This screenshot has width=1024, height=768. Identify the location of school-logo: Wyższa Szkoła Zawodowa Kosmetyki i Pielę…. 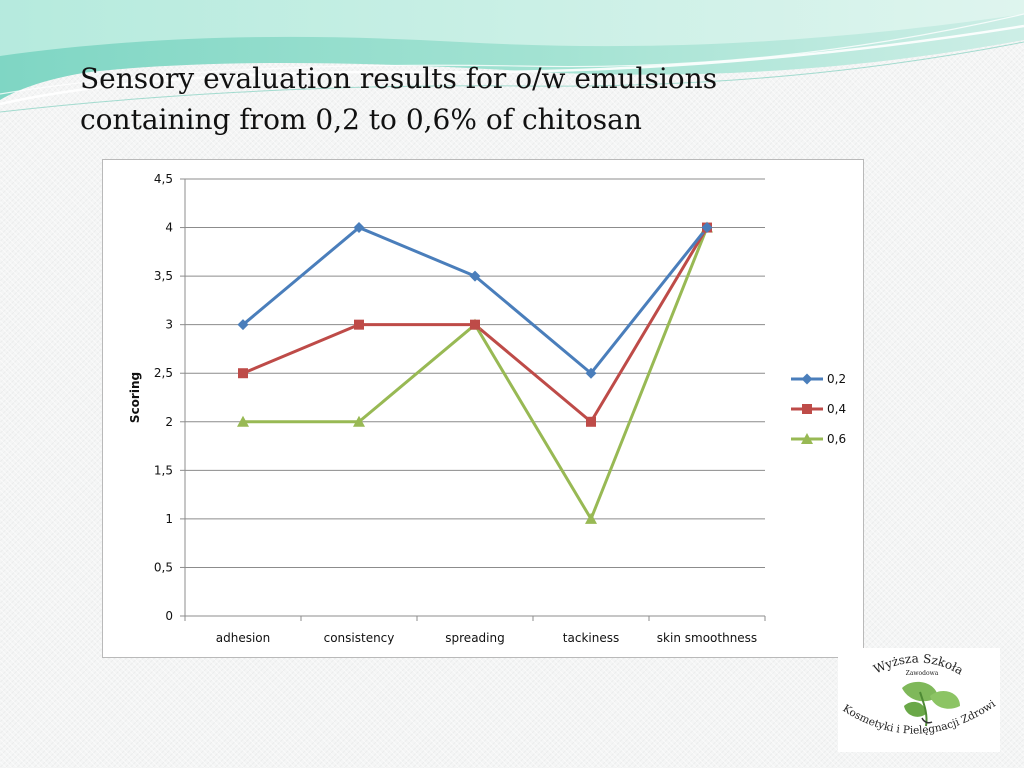
(917, 695).